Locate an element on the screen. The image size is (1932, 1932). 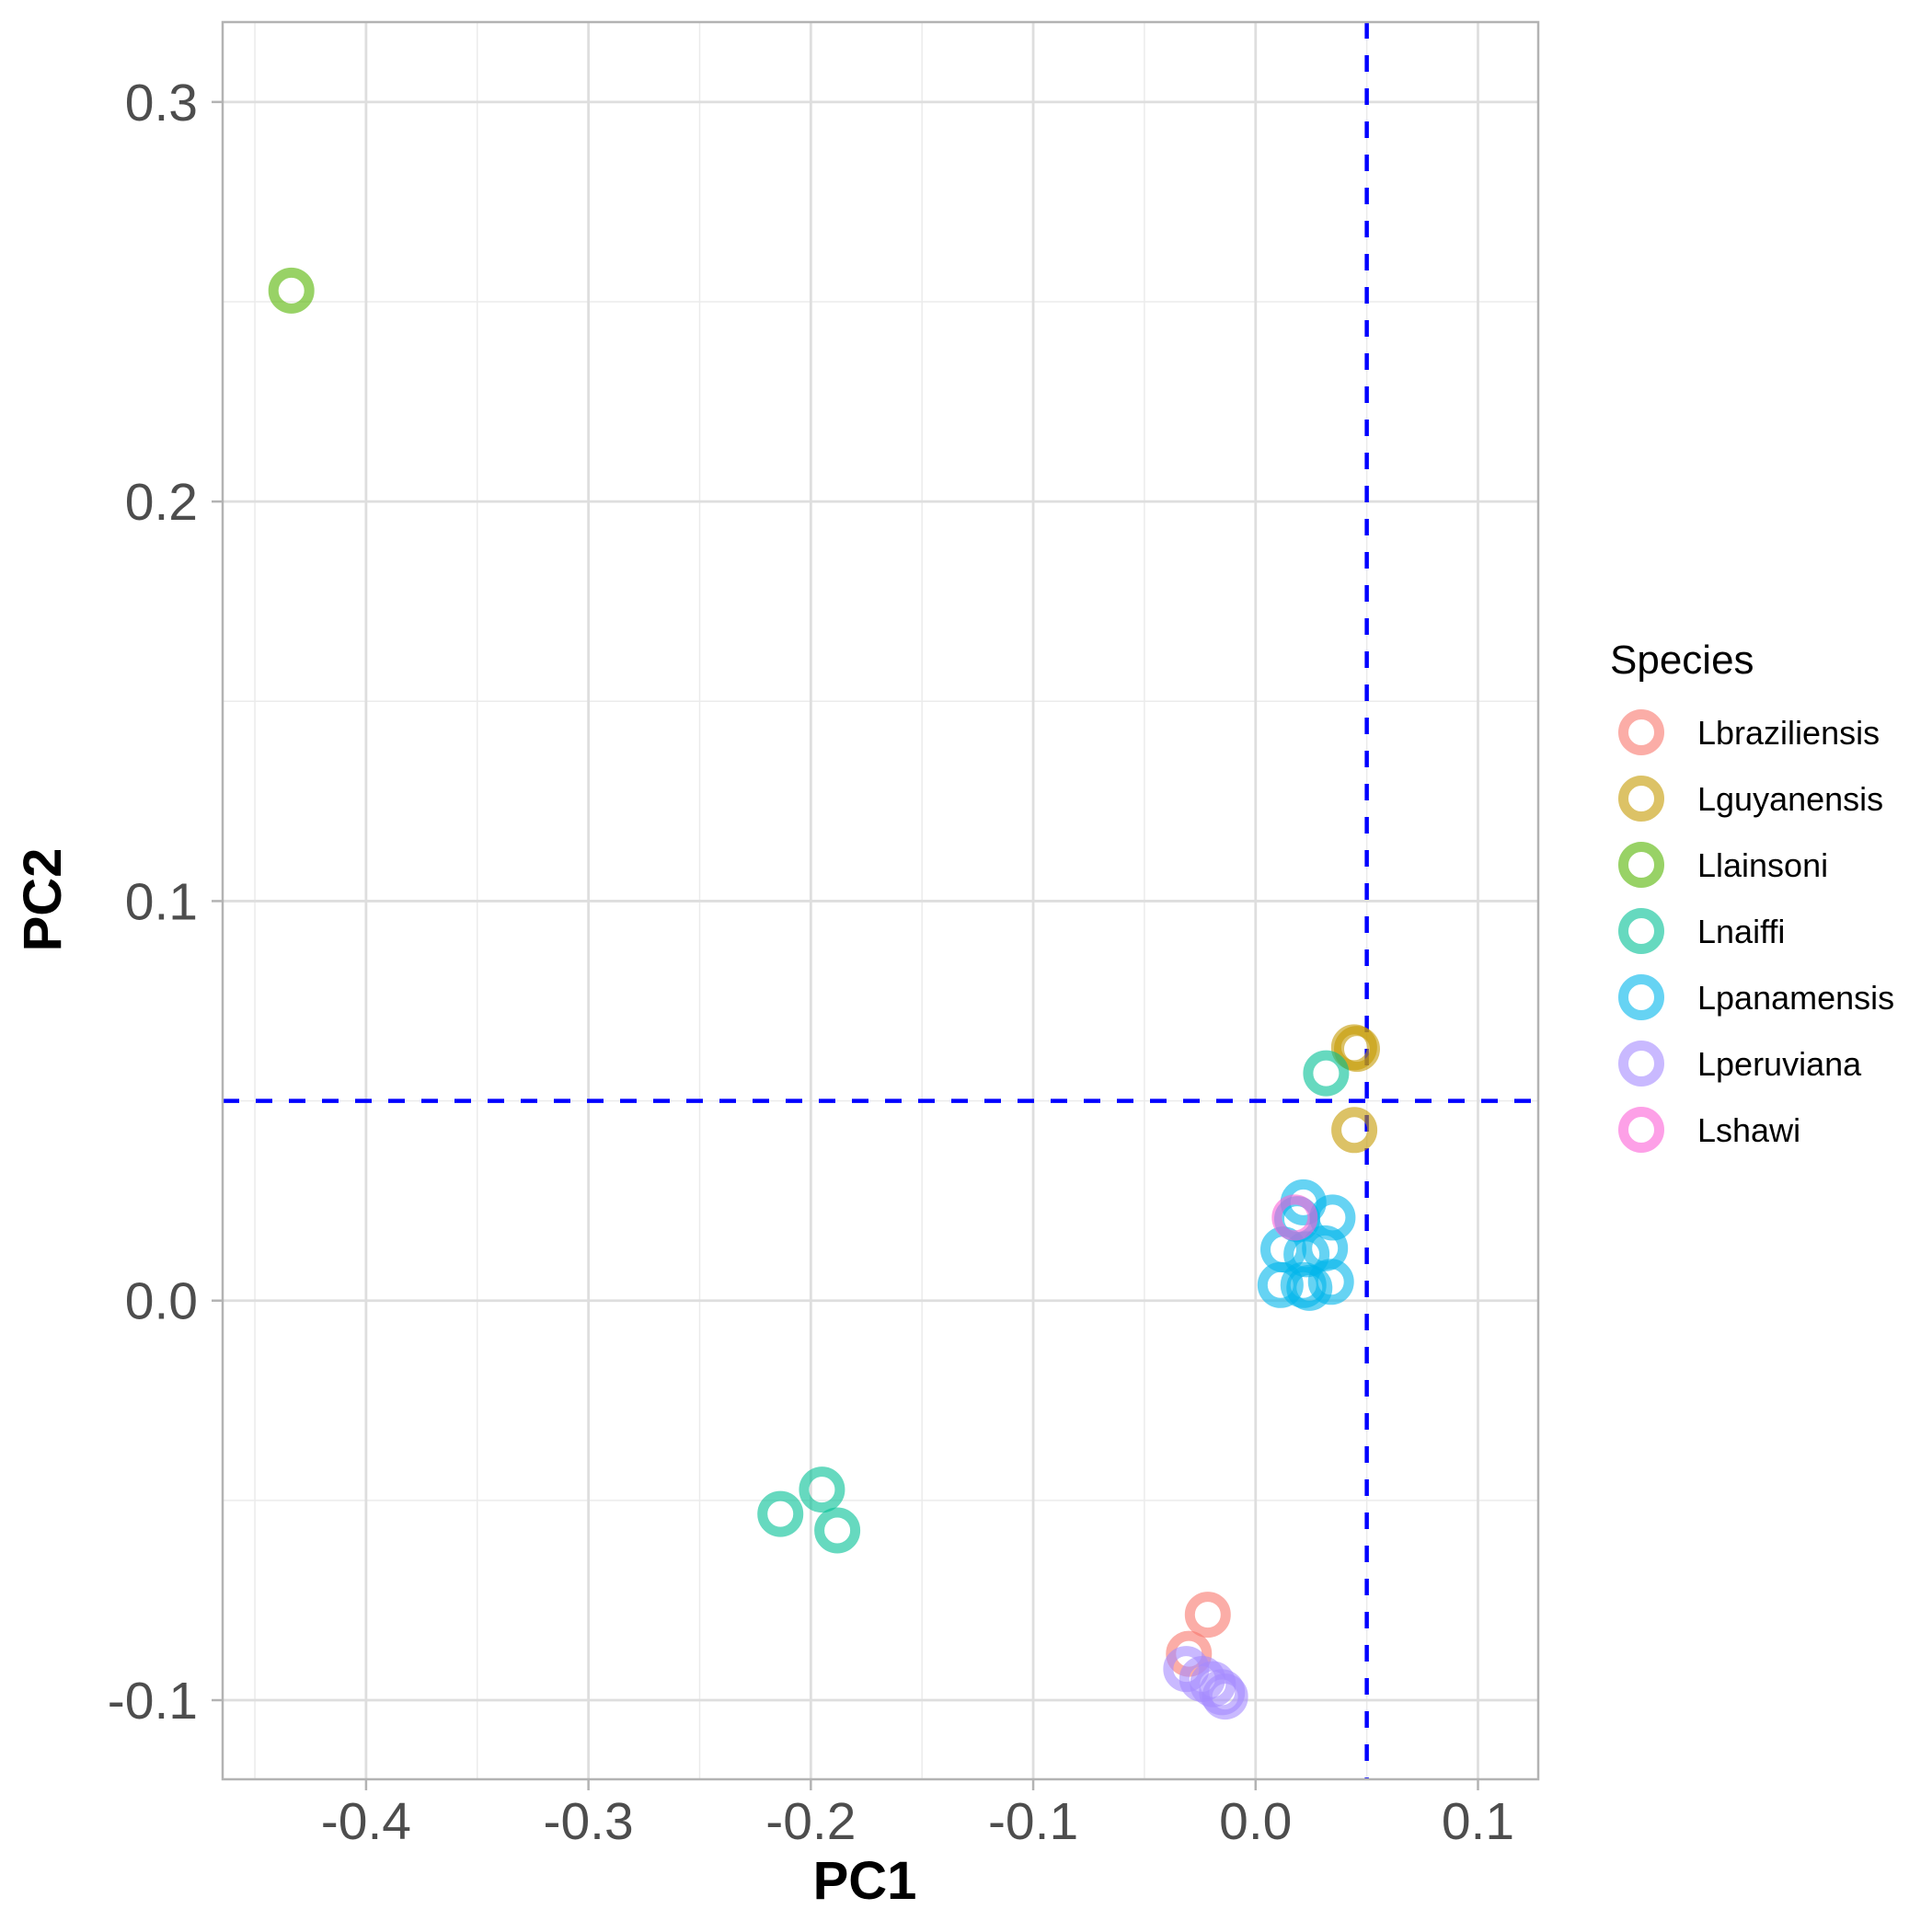
legend-item-lguyanensis: Lguyanensis is located at coordinates (1750, 799).